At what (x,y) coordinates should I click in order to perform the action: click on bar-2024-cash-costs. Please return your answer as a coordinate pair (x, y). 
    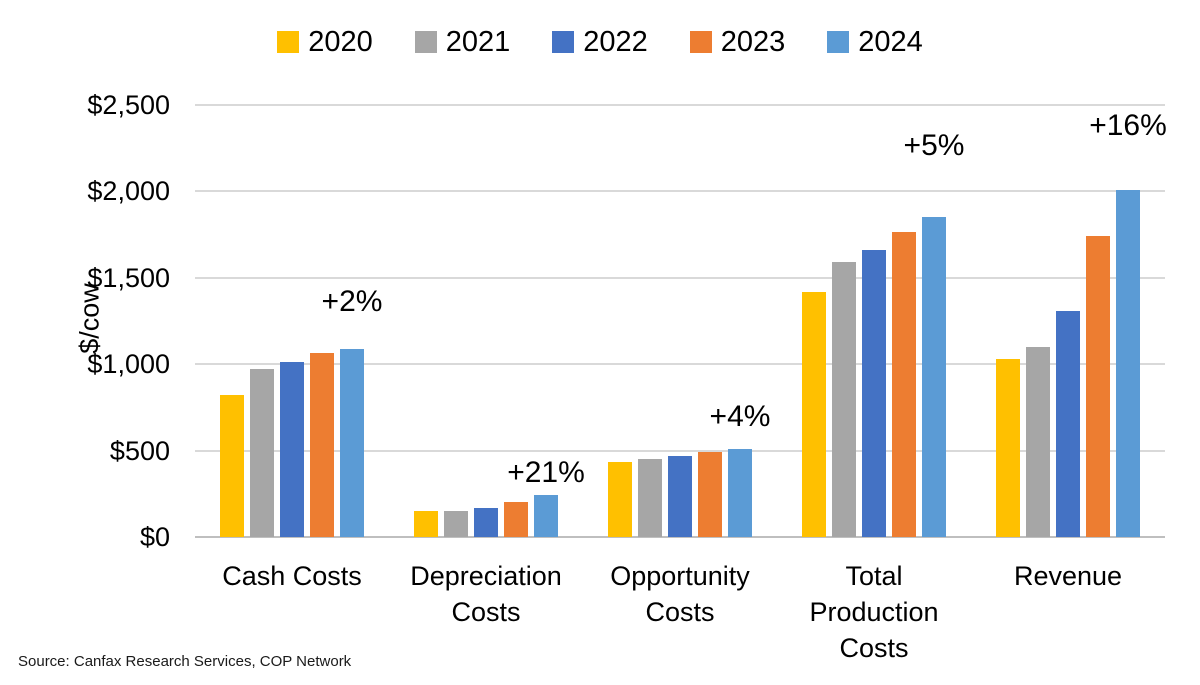
    Looking at the image, I should click on (352, 442).